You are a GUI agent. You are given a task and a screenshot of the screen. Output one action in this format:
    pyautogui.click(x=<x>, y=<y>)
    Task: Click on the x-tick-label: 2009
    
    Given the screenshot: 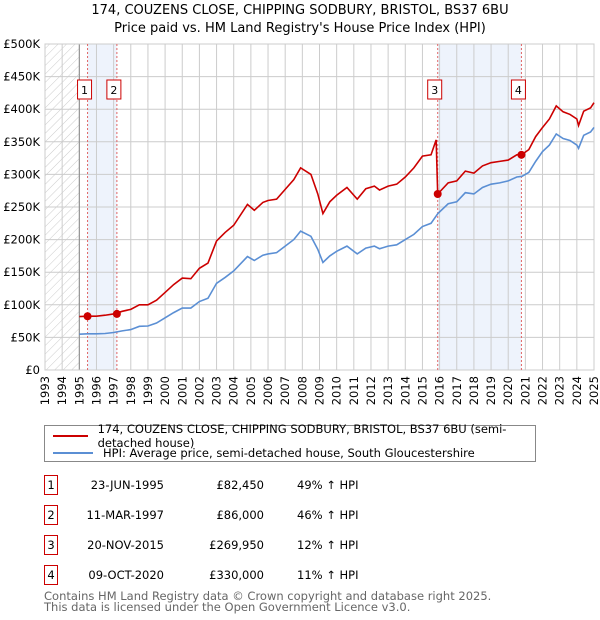 What is the action you would take?
    pyautogui.click(x=320, y=390)
    